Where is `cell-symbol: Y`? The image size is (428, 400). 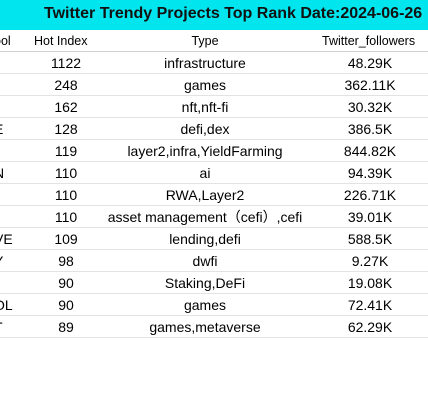
cell-symbol: Y is located at coordinates (15, 261).